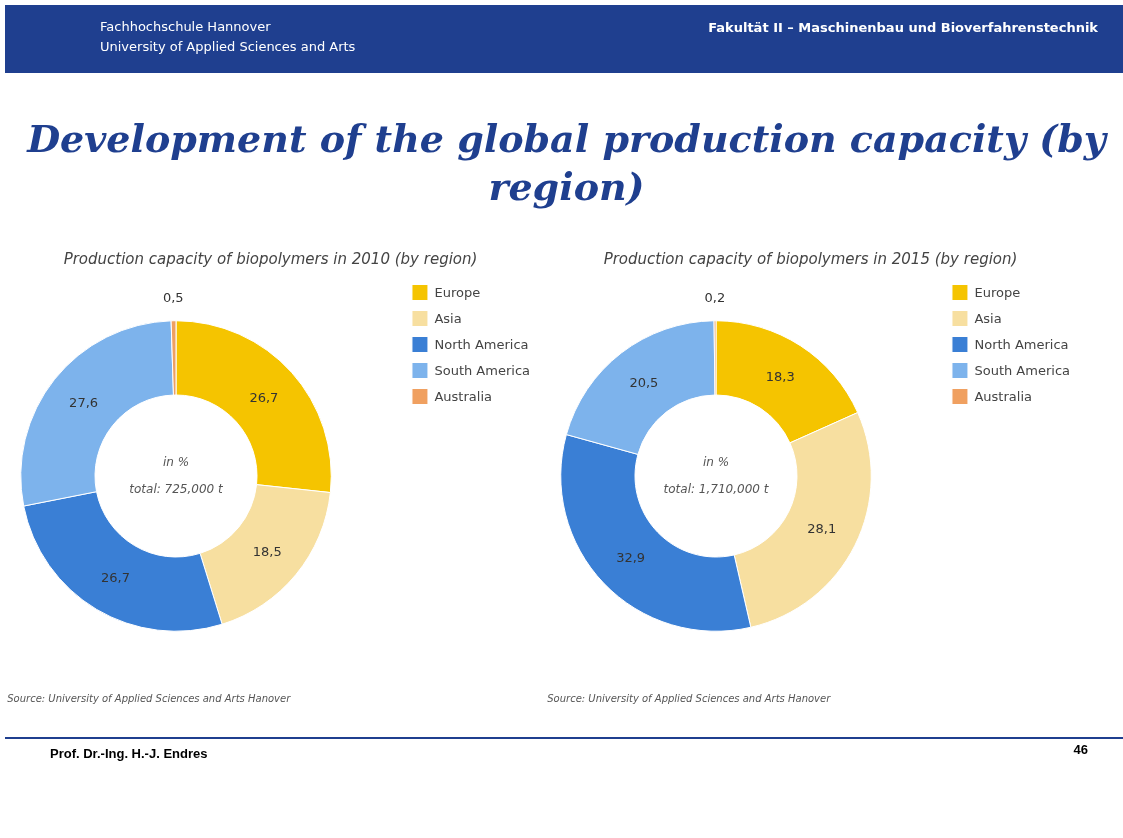 This screenshot has width=1123, height=838. I want to click on chart-title: Production capacity of biopolymers in 2010 (by region), so click(270, 258).